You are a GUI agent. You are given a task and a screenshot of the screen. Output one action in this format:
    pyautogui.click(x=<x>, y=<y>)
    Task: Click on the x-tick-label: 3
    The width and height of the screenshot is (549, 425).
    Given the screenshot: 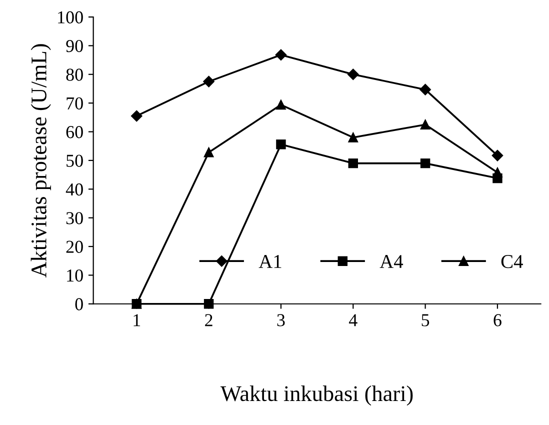 What is the action you would take?
    pyautogui.click(x=281, y=320)
    